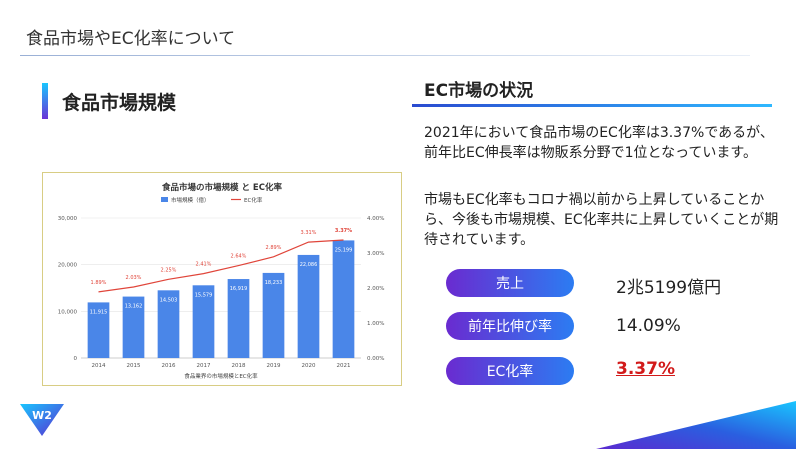 This screenshot has width=796, height=449. Describe the element at coordinates (222, 187) in the screenshot. I see `chart-title: 食品市場の市場規模 と EC化率` at that location.